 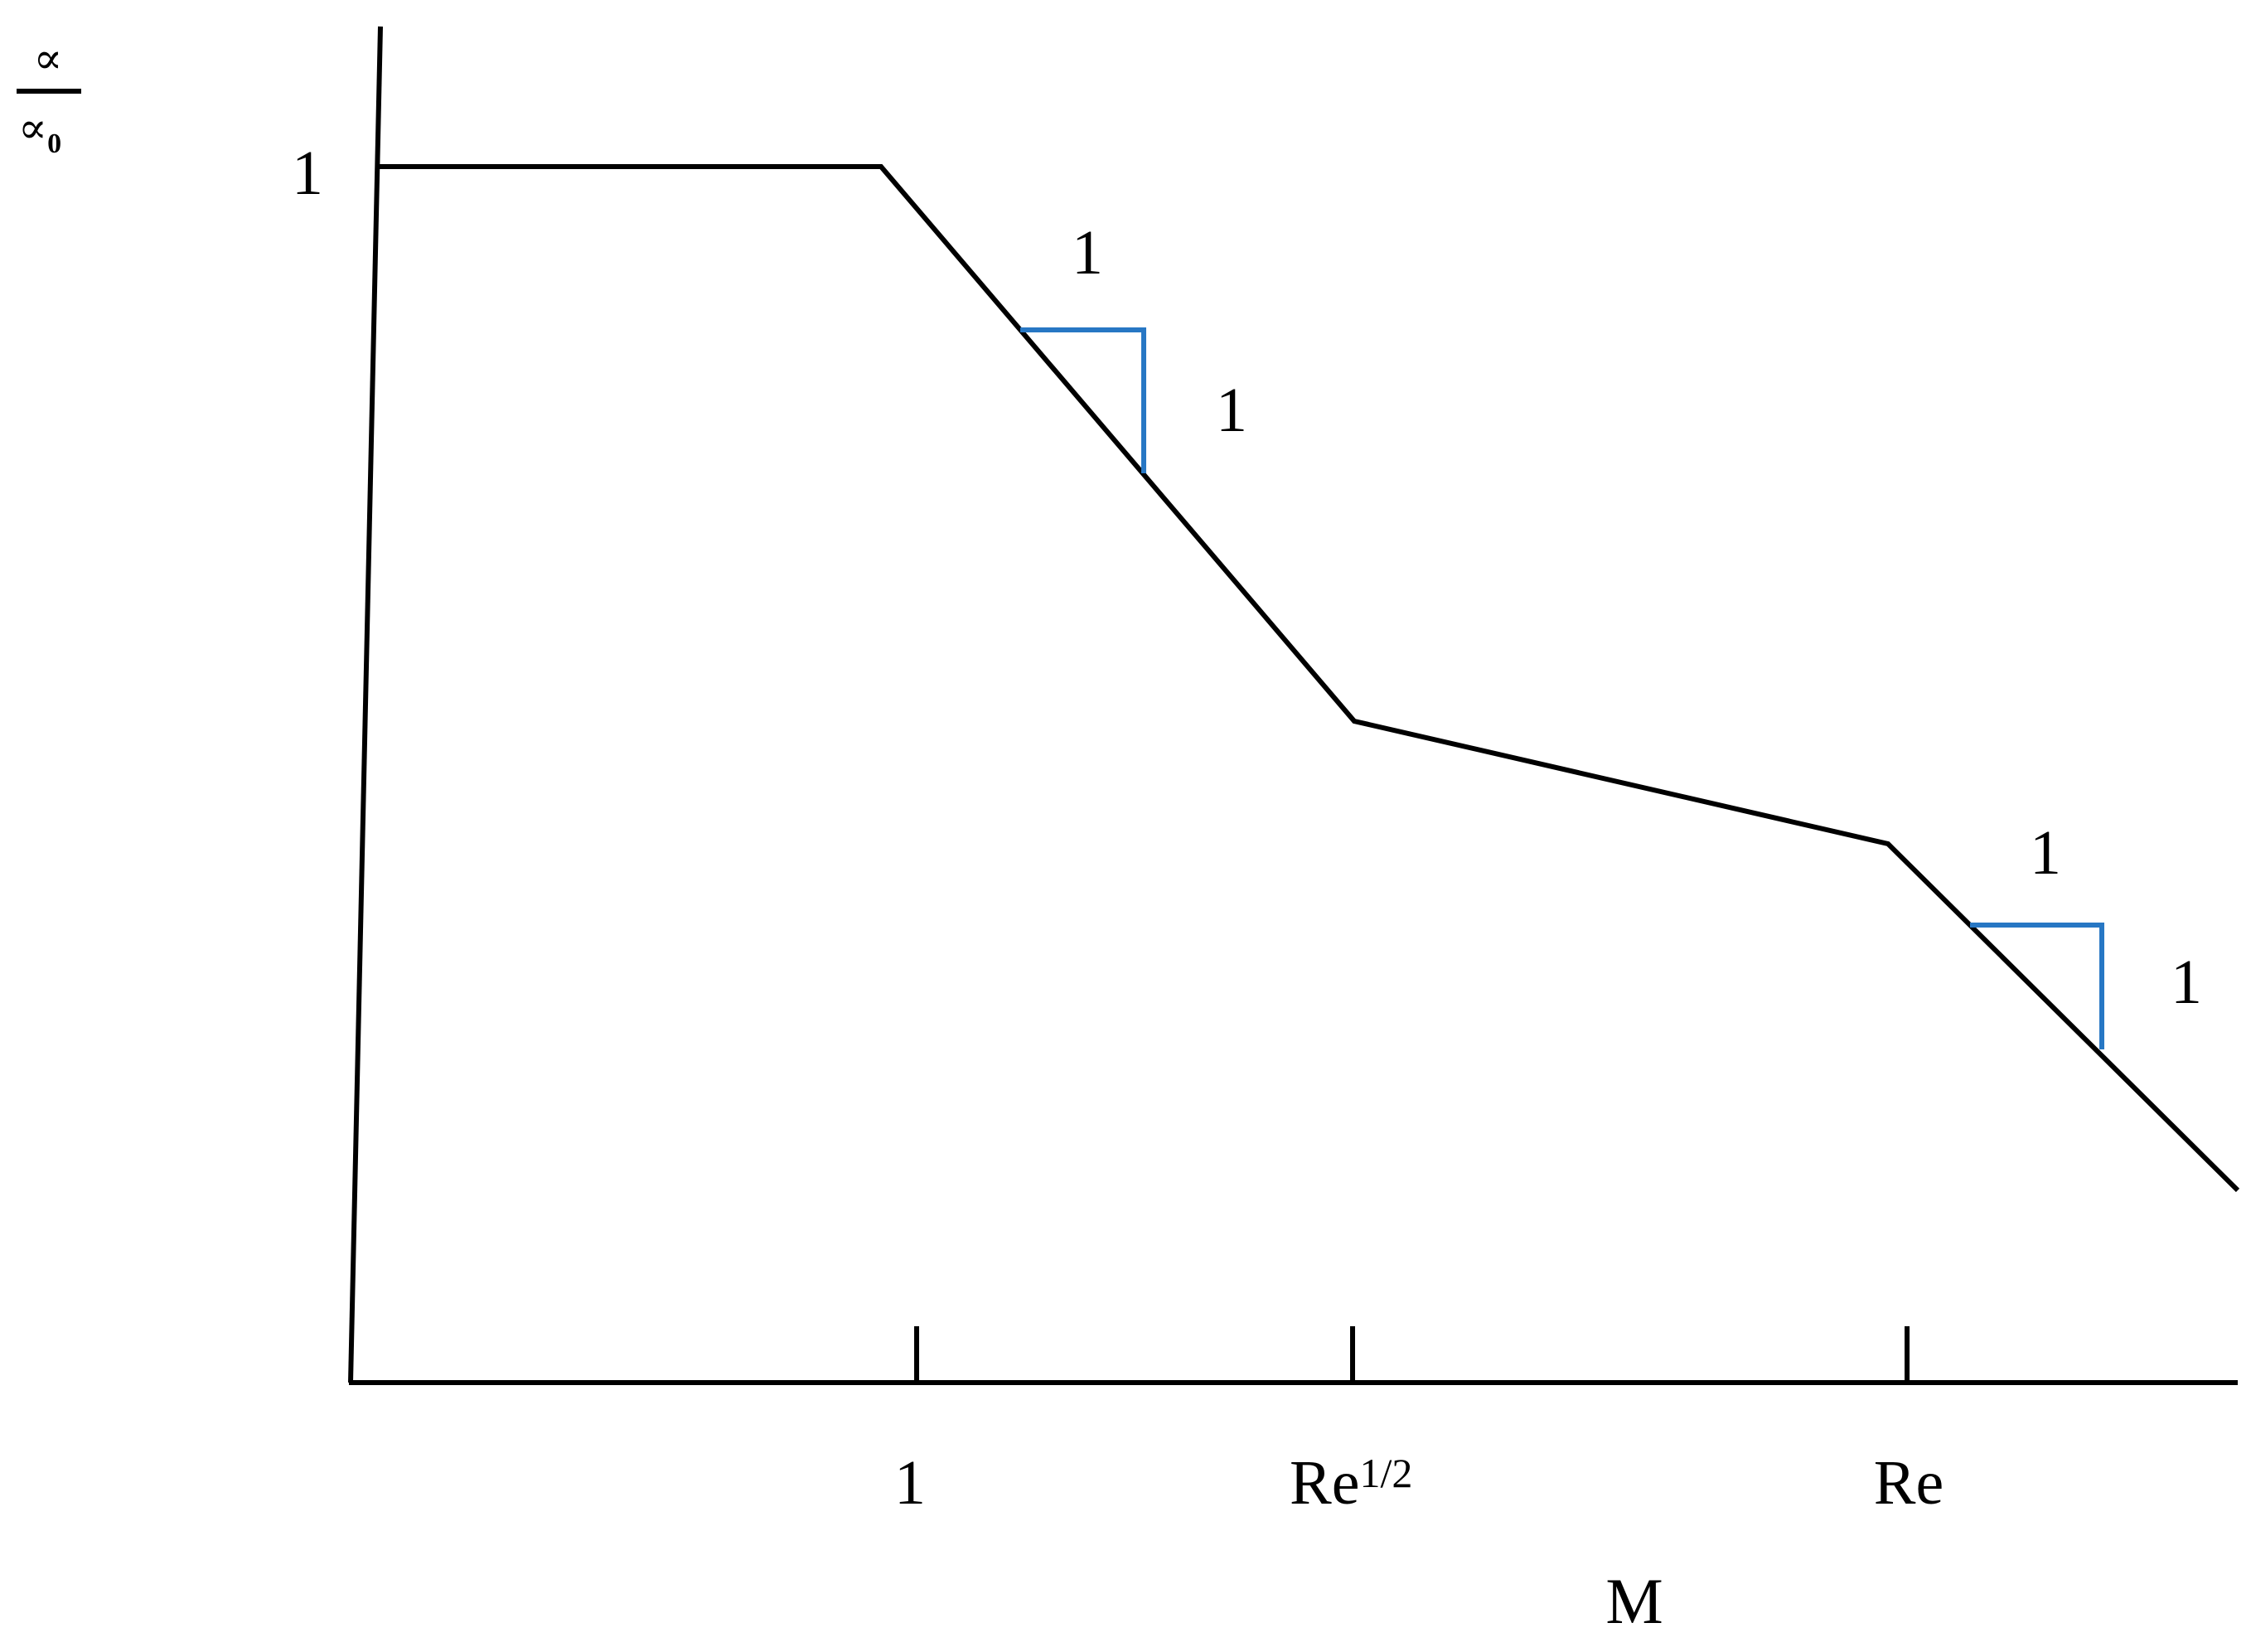 I want to click on x-tick-label-1: 1, so click(x=910, y=1483).